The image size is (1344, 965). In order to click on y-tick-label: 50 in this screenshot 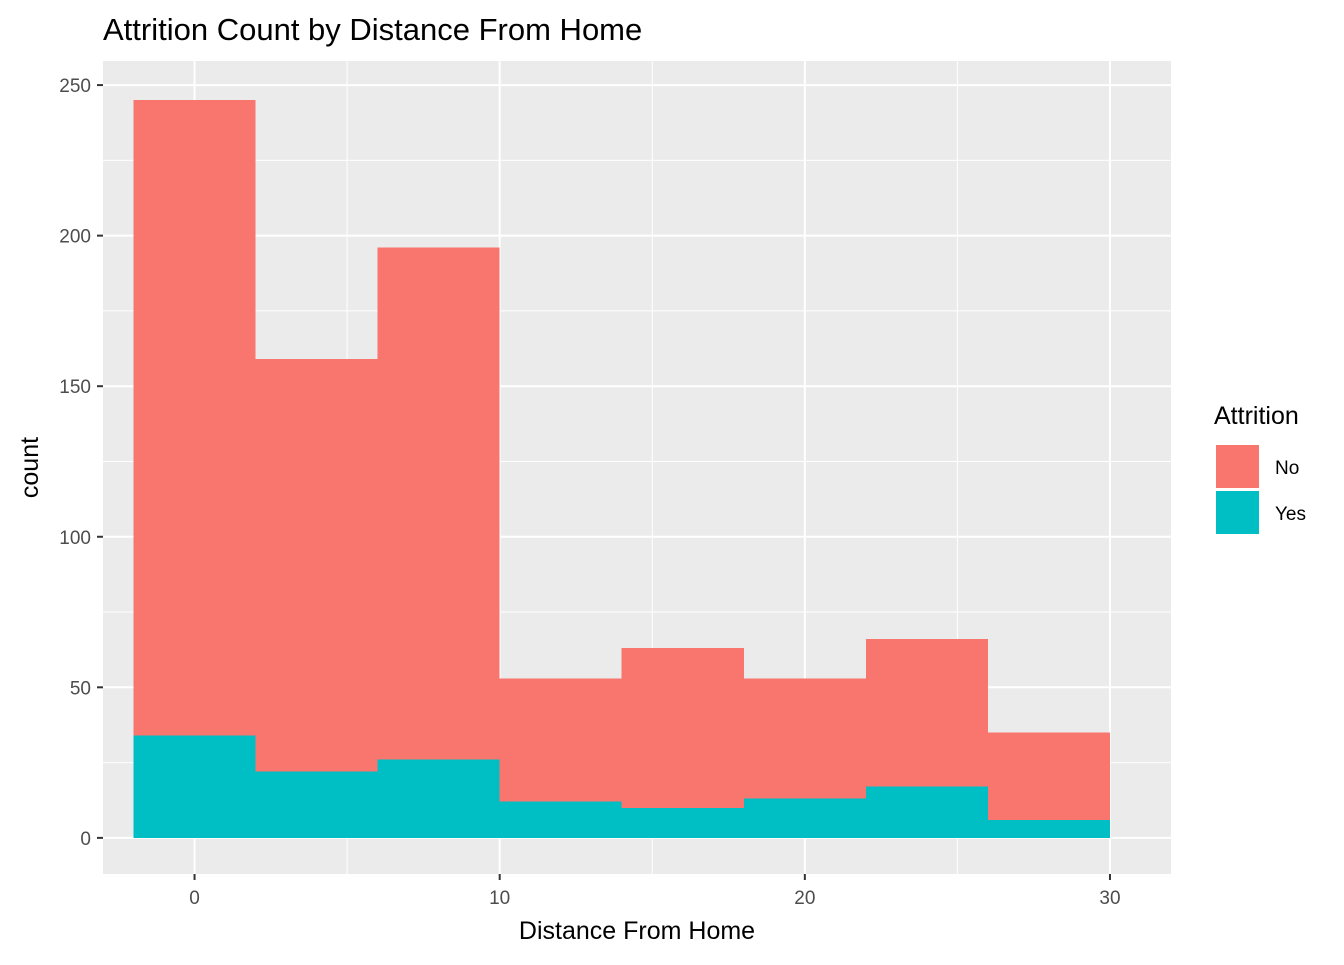, I will do `click(80, 688)`.